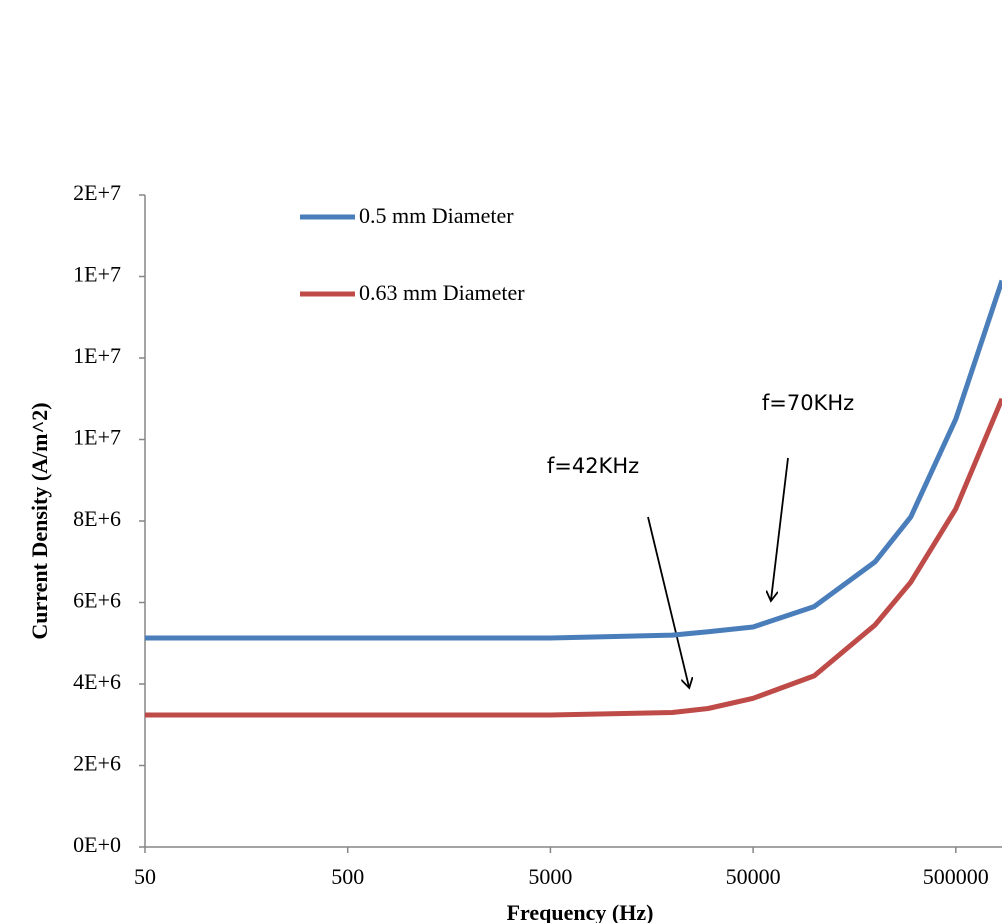  Describe the element at coordinates (97, 763) in the screenshot. I see `y-tick-label: 2E+6` at that location.